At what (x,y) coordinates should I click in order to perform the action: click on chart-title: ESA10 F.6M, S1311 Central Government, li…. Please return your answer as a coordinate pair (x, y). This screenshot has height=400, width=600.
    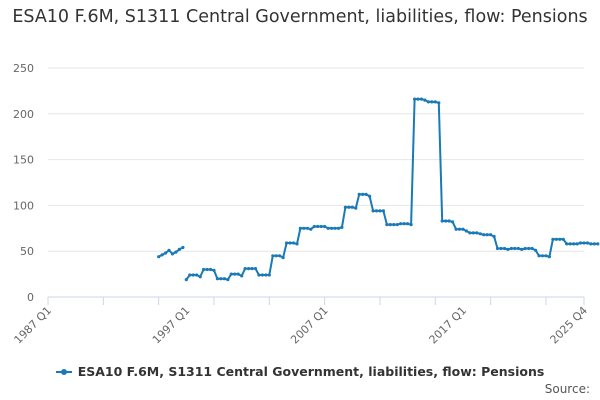
    Looking at the image, I should click on (300, 17).